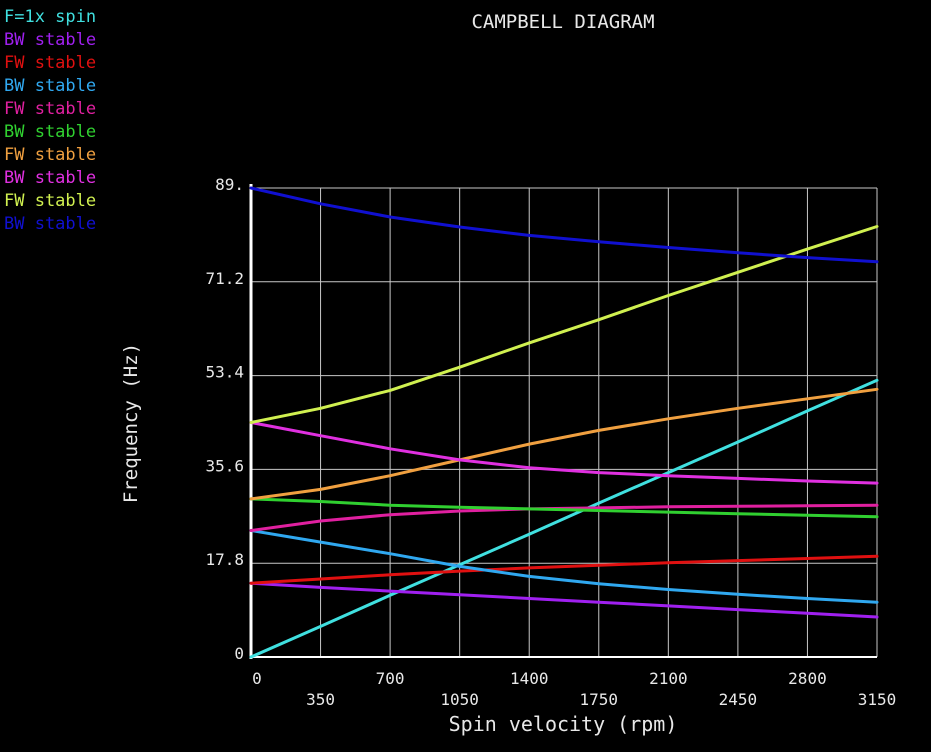  What do you see at coordinates (877, 699) in the screenshot?
I see `x-tick-label: 3150` at bounding box center [877, 699].